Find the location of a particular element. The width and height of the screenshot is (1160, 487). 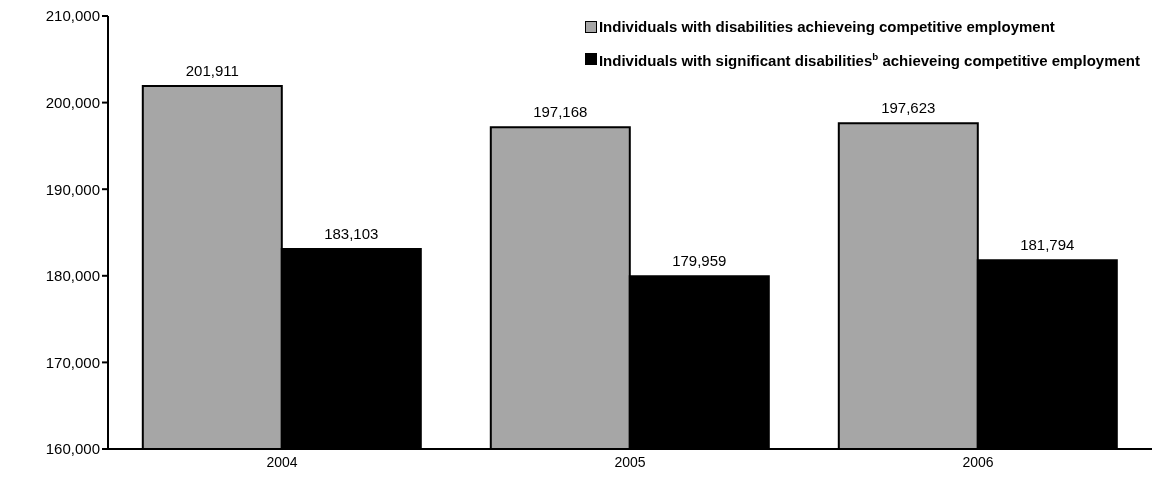

data-label: 197,168 is located at coordinates (560, 112).